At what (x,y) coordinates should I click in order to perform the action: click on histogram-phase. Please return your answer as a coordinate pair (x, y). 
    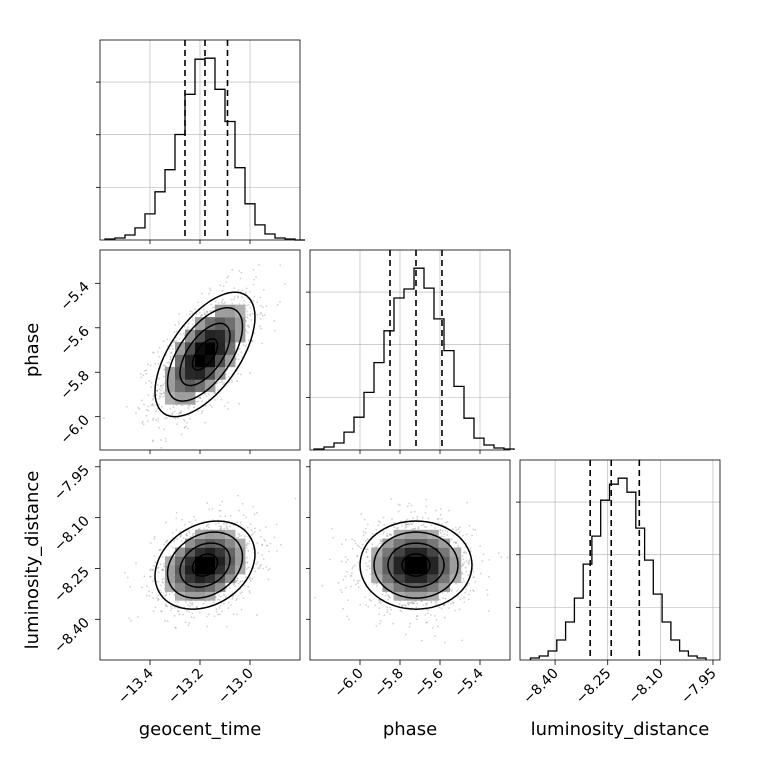
    Looking at the image, I should click on (410, 350).